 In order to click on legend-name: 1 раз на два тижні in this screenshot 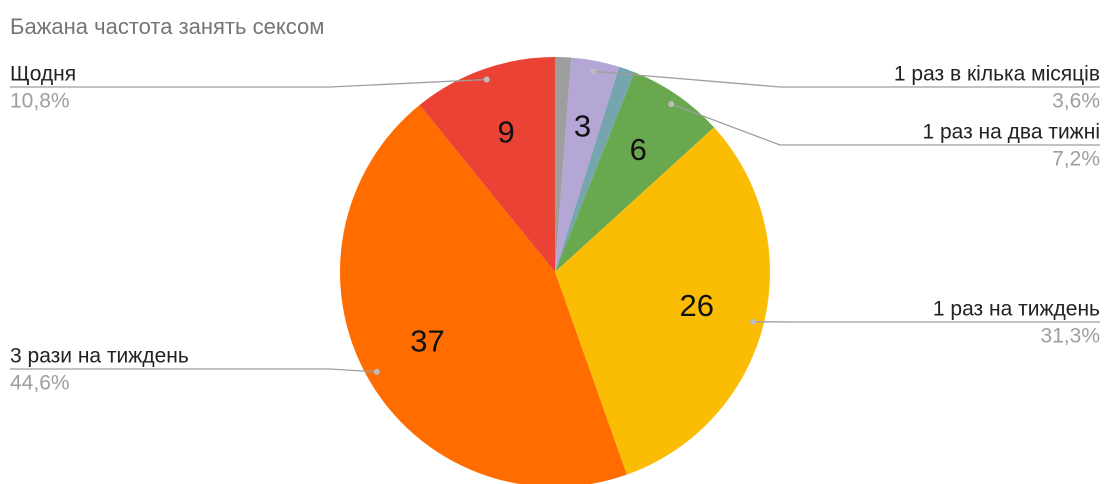, I will do `click(1011, 132)`.